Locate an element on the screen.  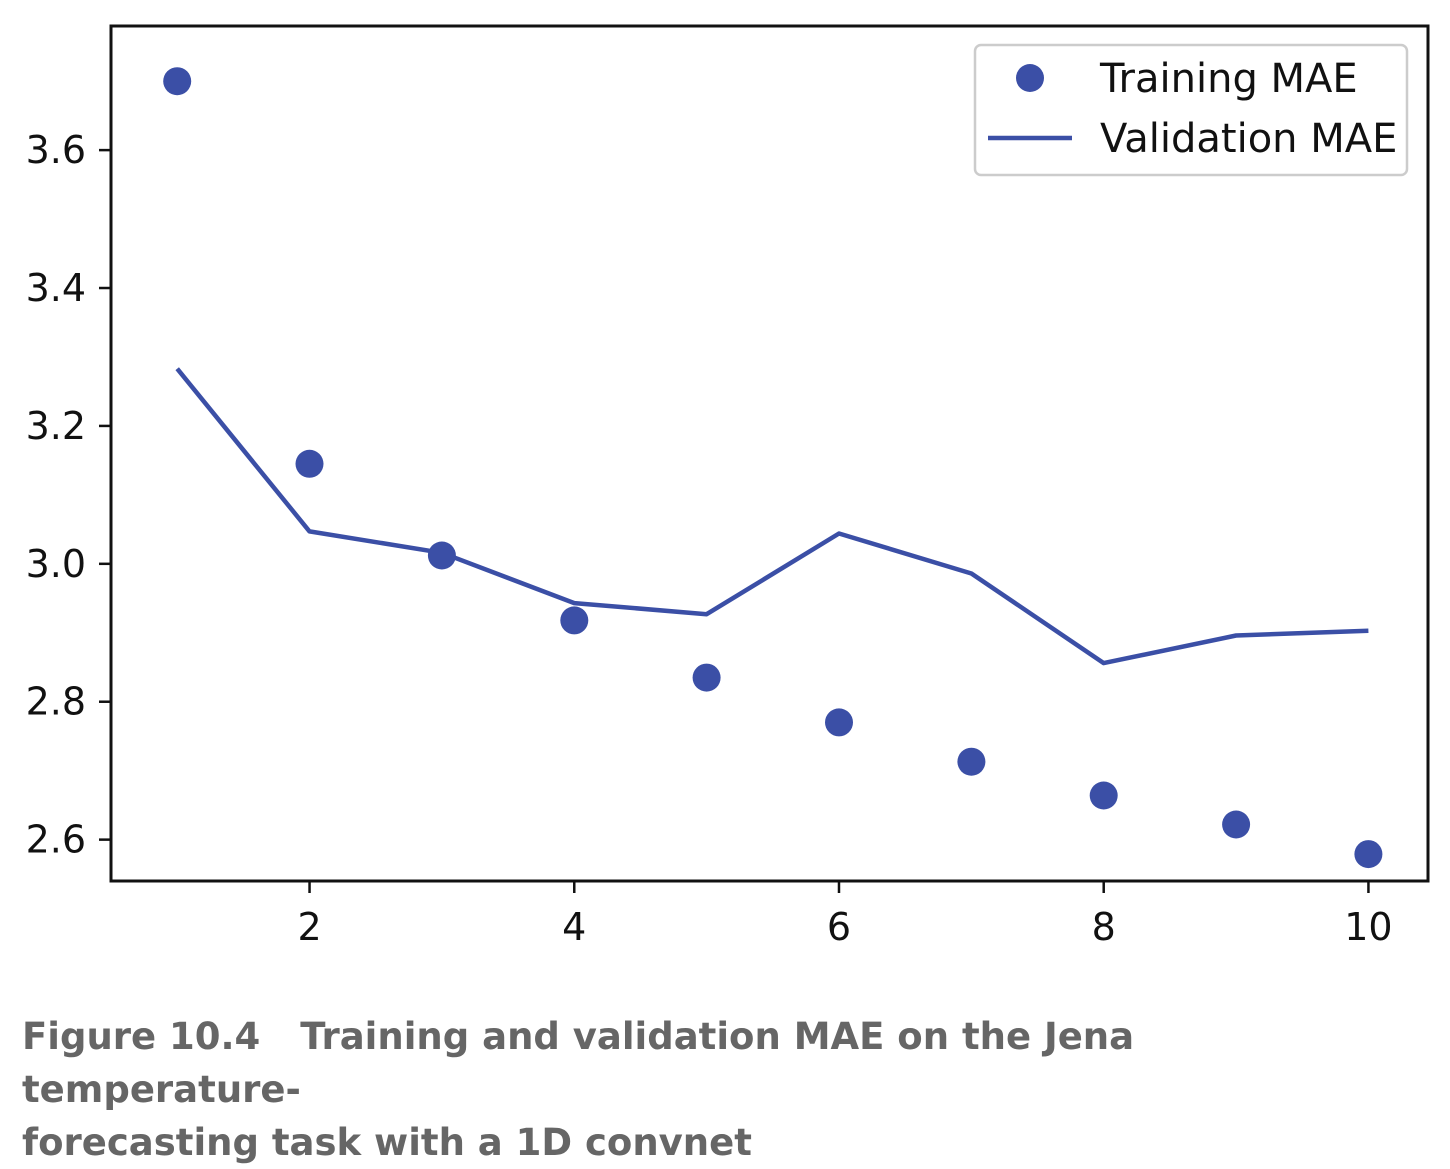
legend-label-validation: Validation MAE is located at coordinates (1248, 139).